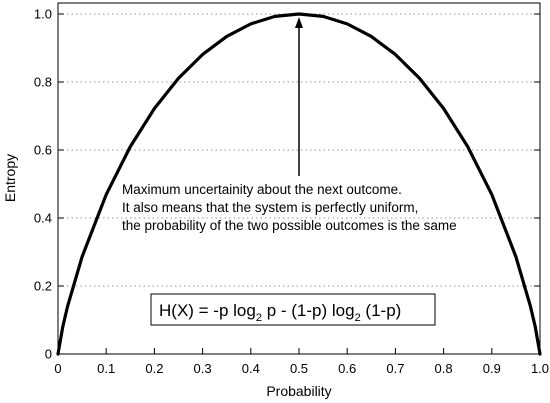 This screenshot has height=403, width=550. What do you see at coordinates (203, 368) in the screenshot?
I see `x-tick-label: 0.3` at bounding box center [203, 368].